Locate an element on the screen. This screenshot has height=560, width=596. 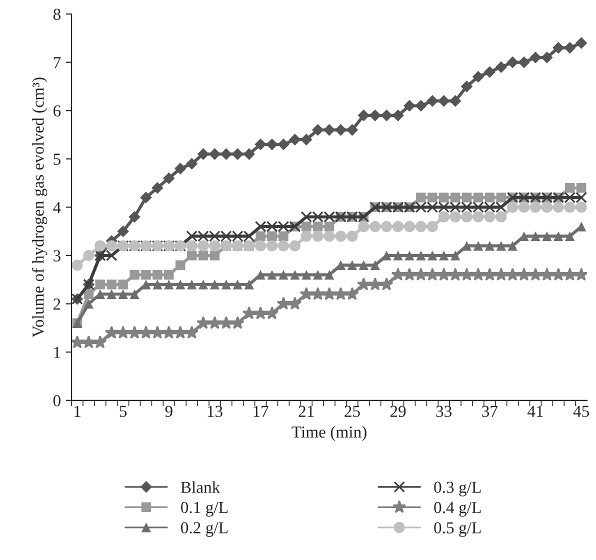
y-tick-label: 5 is located at coordinates (57, 159).